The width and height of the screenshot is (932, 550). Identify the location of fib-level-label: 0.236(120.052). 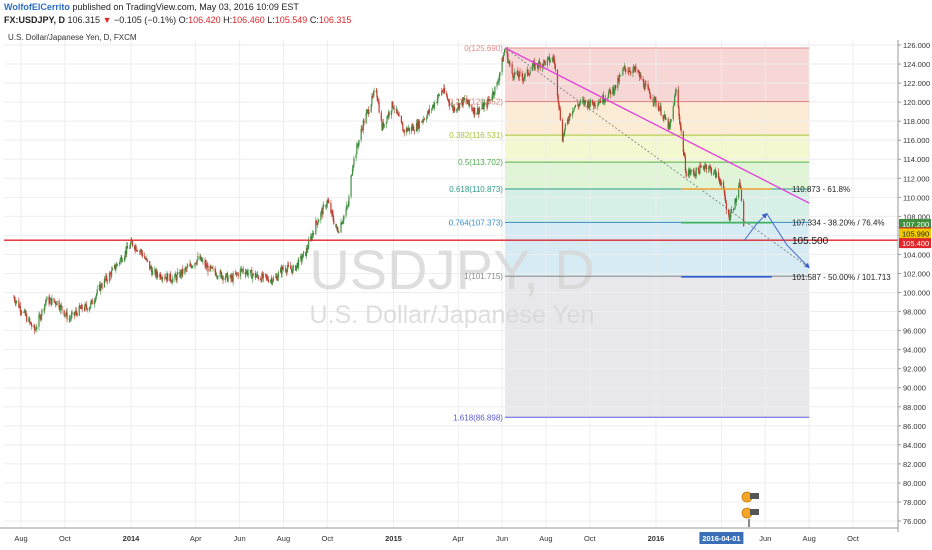
(476, 102).